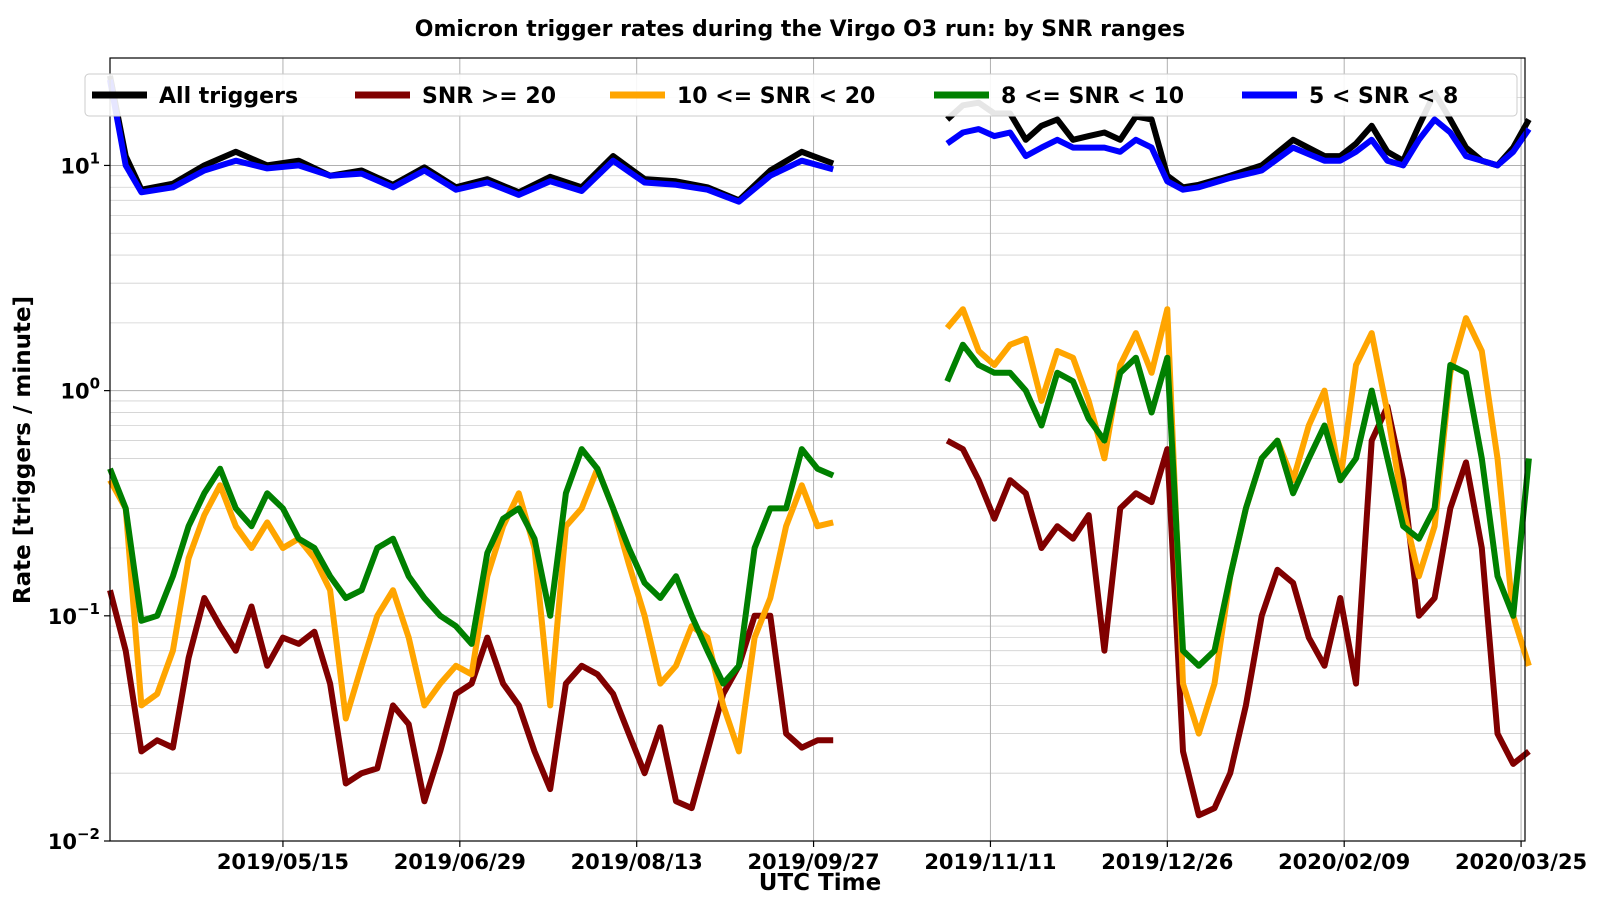  Describe the element at coordinates (228, 96) in the screenshot. I see `legend-label-all-triggers: All triggers` at that location.